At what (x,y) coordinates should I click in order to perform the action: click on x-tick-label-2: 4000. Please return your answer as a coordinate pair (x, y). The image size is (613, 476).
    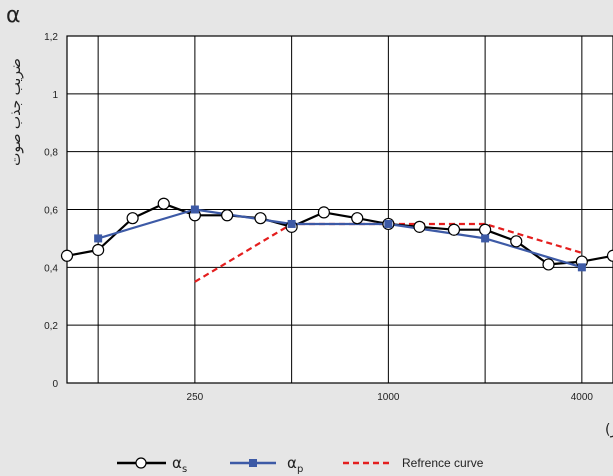
    Looking at the image, I should click on (582, 397).